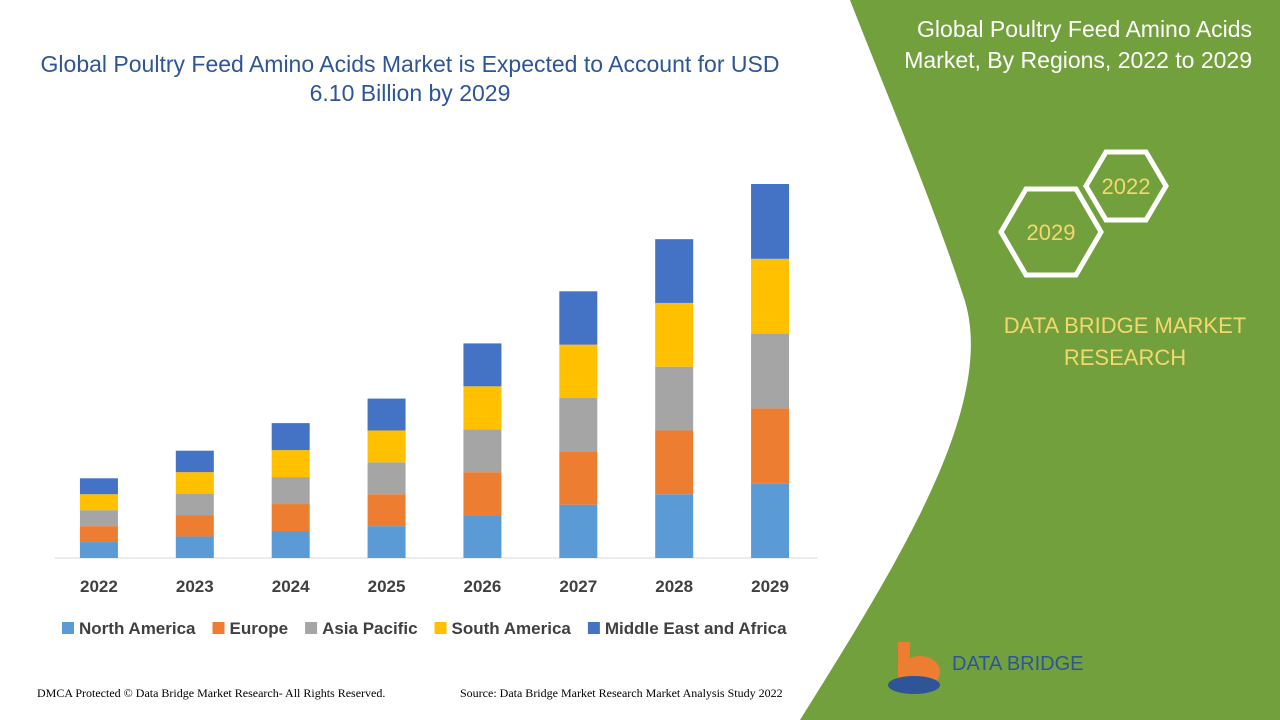 Image resolution: width=1280 pixels, height=720 pixels. Describe the element at coordinates (99, 586) in the screenshot. I see `x-tick-label: 2022` at that location.